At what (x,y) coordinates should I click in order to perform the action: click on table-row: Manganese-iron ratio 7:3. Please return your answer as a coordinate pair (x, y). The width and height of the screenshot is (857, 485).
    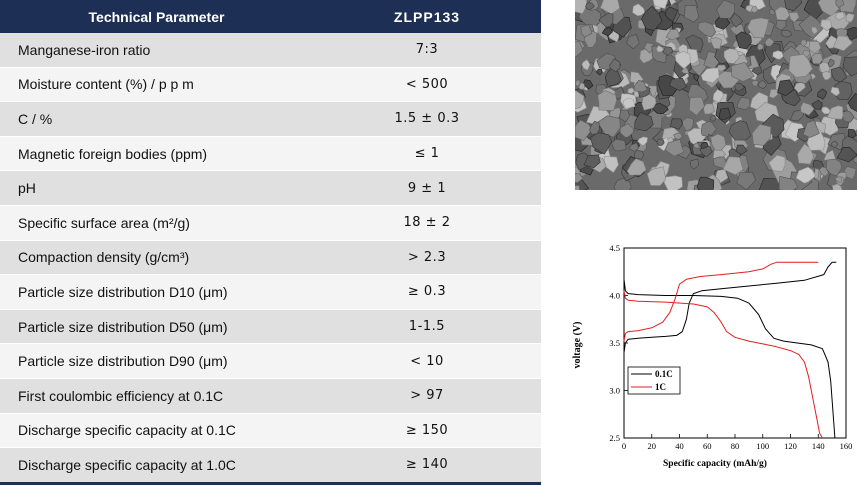
    Looking at the image, I should click on (270, 50).